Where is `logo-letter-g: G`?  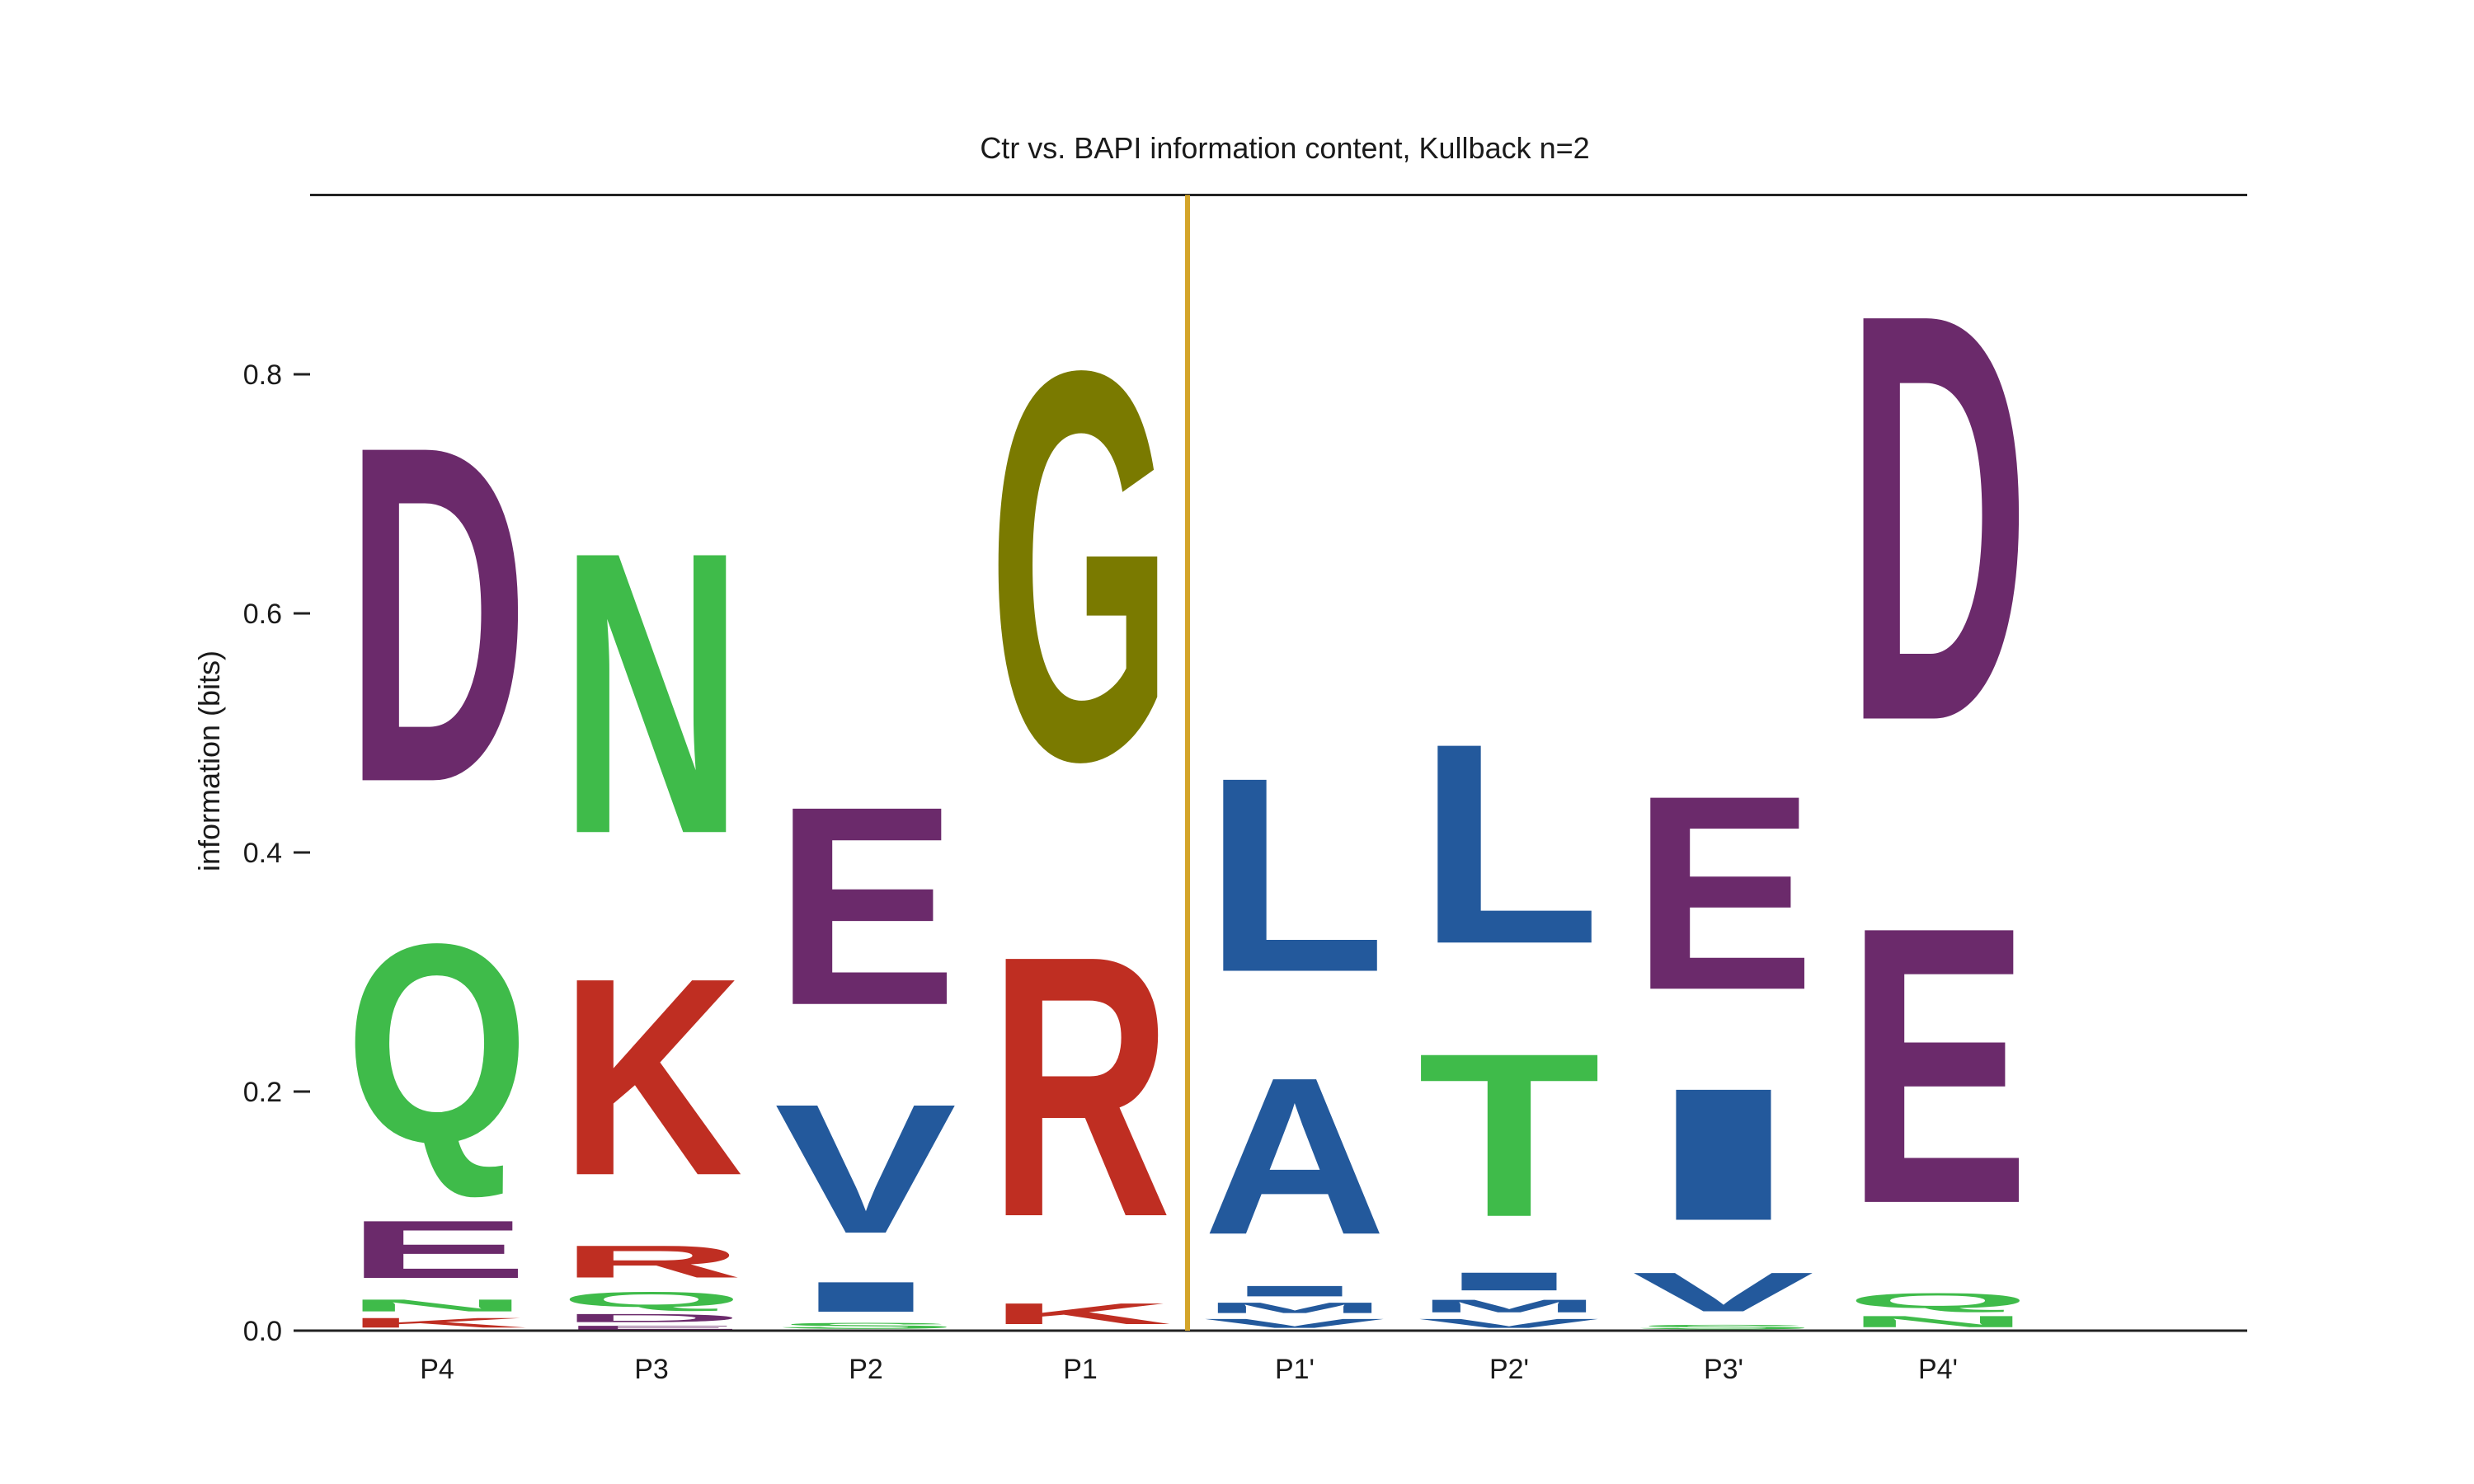
logo-letter-g: G is located at coordinates (1080, 566).